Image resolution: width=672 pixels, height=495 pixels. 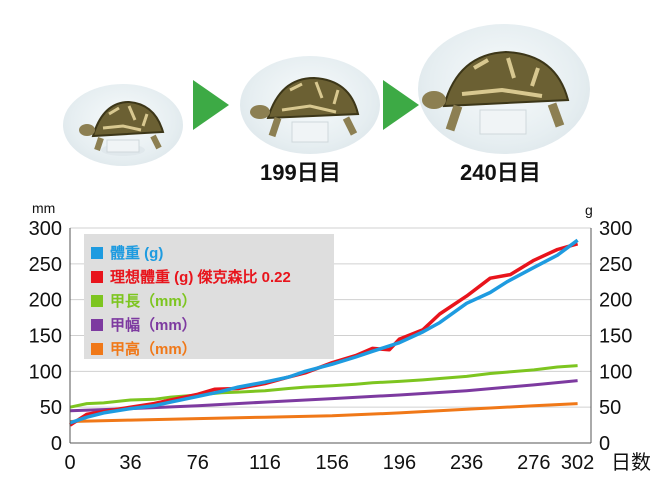 I want to click on turtle-photo-start, so click(x=123, y=125).